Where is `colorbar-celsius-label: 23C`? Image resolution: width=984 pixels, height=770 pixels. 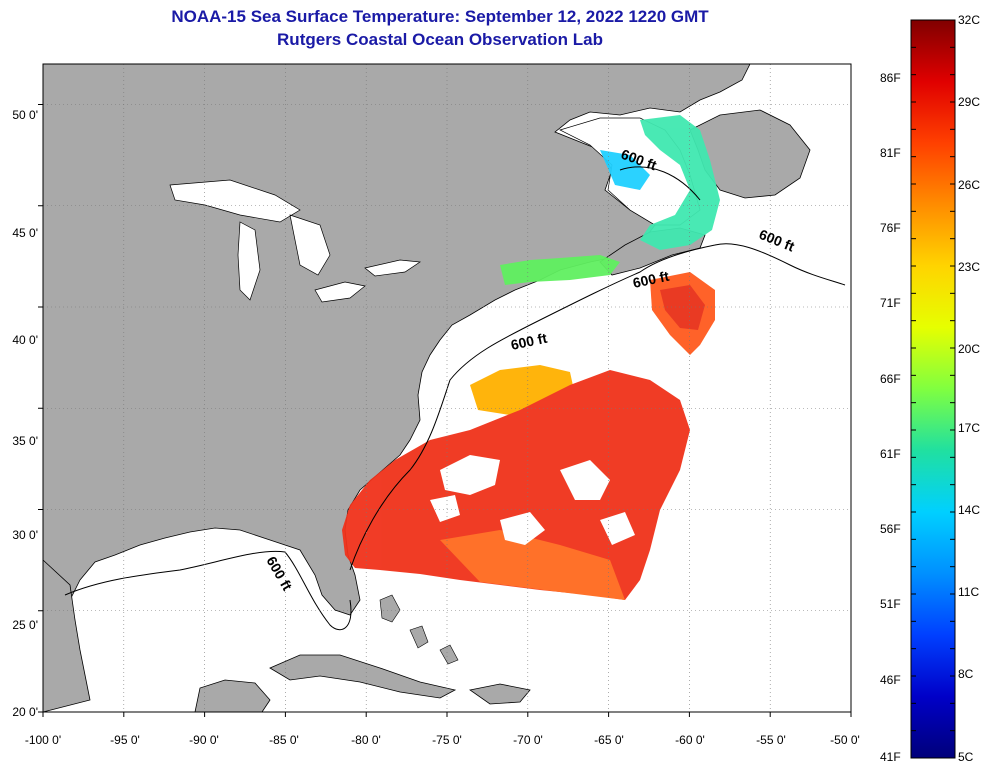 colorbar-celsius-label: 23C is located at coordinates (969, 267).